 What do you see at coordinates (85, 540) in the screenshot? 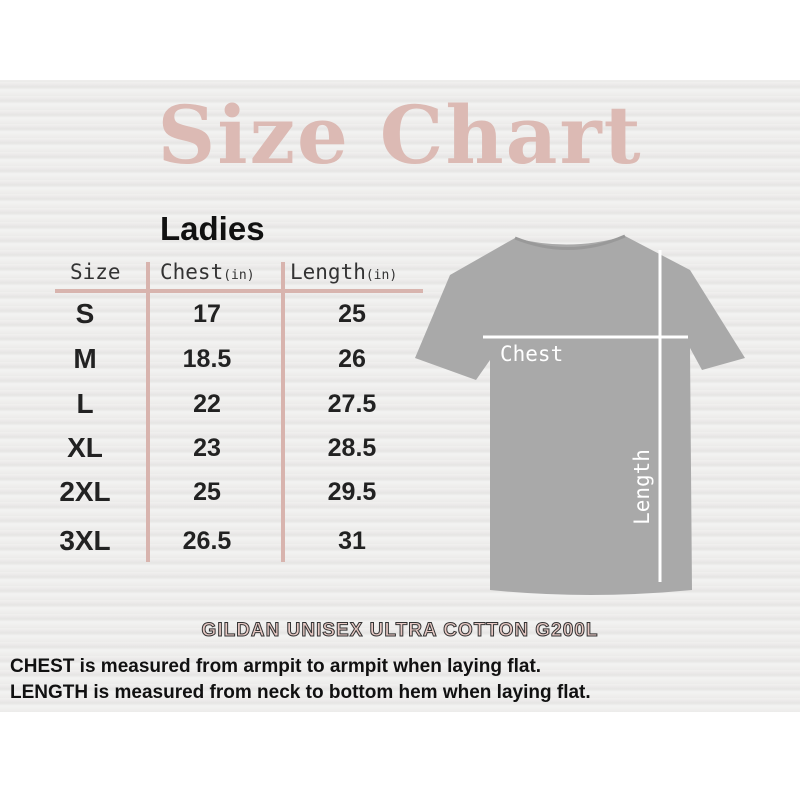
I see `cell-size: 3XL` at bounding box center [85, 540].